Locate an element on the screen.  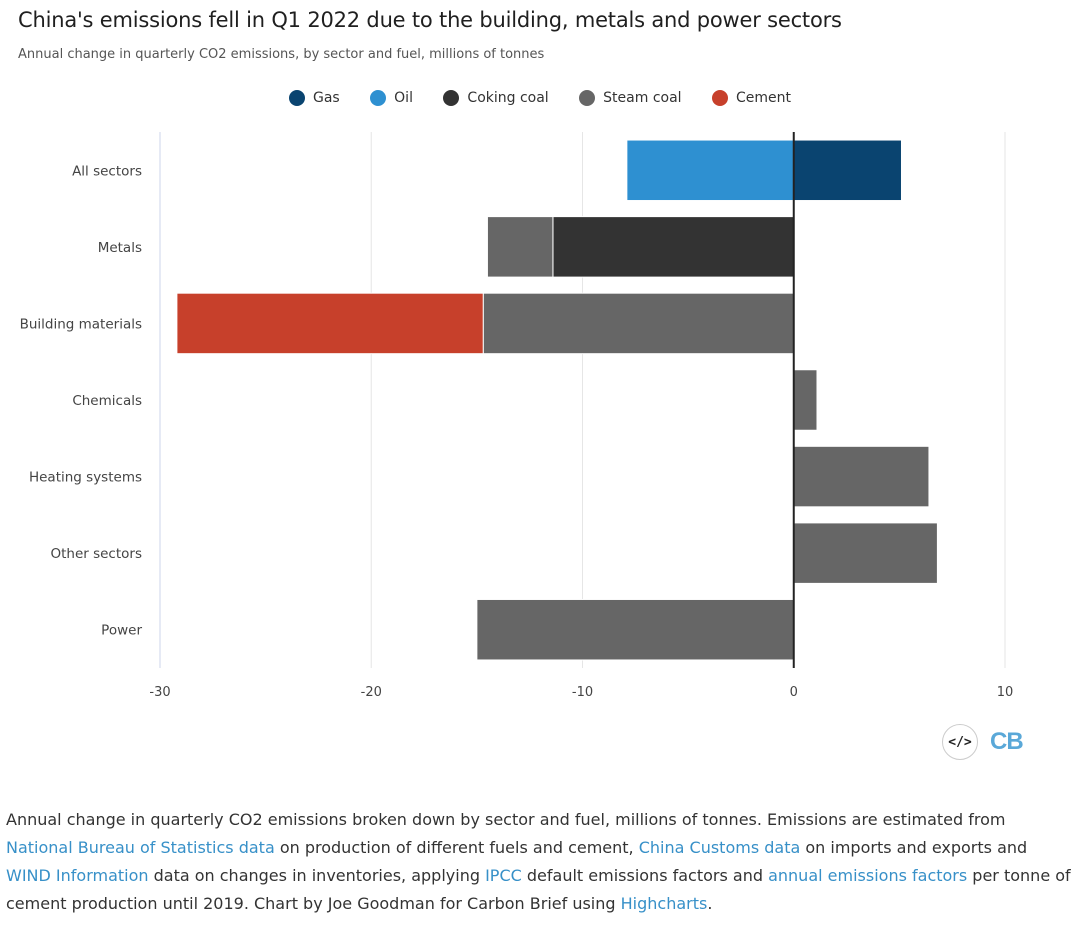
caption-text: . is located at coordinates (710, 903).